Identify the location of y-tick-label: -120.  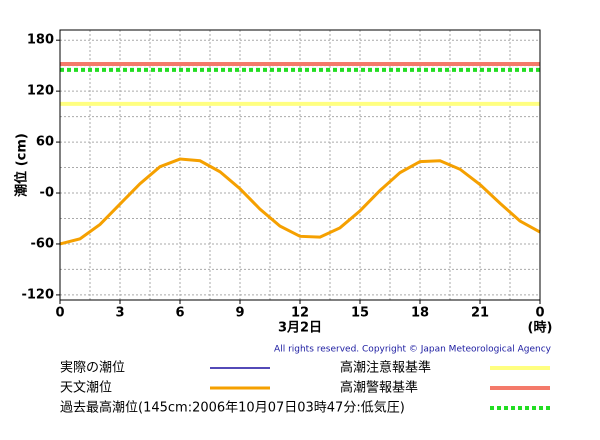
(37, 294).